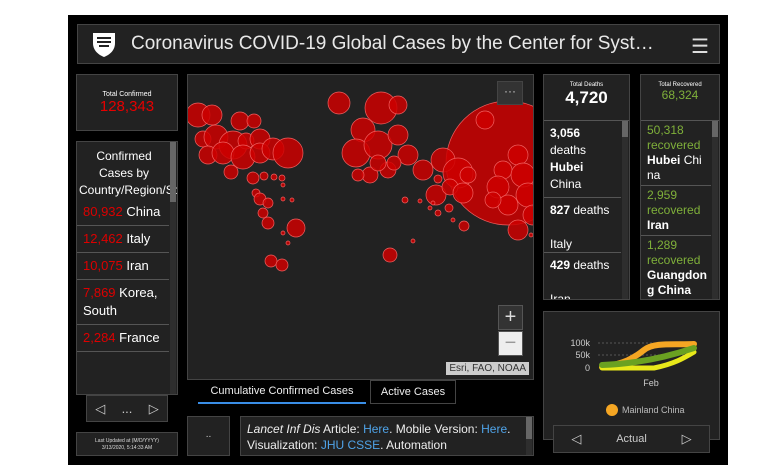  What do you see at coordinates (510, 317) in the screenshot?
I see `zoom-in-button: +` at bounding box center [510, 317].